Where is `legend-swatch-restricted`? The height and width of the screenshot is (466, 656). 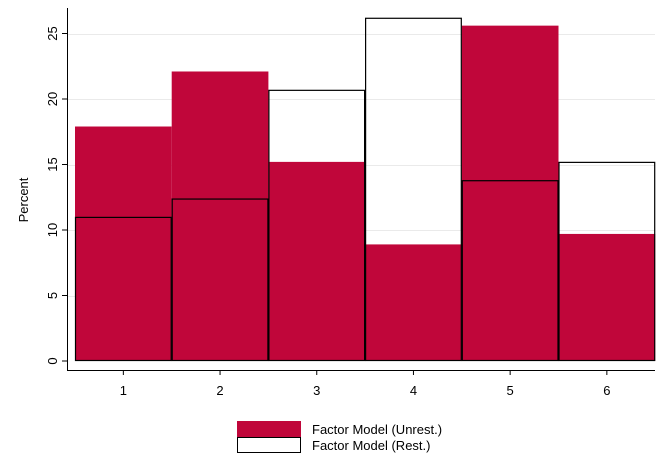
legend-swatch-restricted is located at coordinates (269, 445).